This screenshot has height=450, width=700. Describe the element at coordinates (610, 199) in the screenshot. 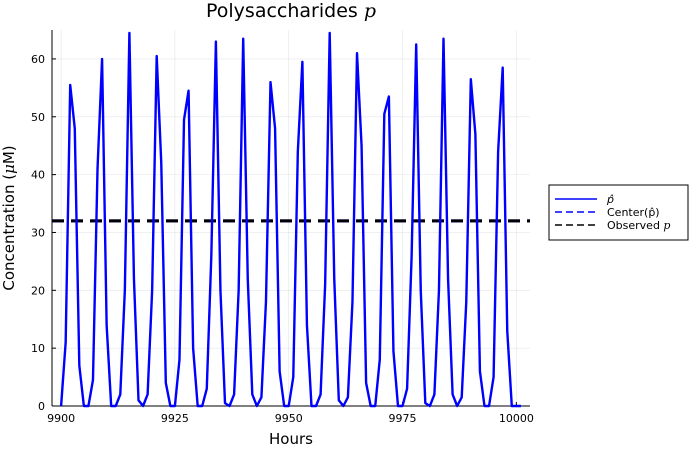

I see `legend-label-p-hat: p̂` at that location.